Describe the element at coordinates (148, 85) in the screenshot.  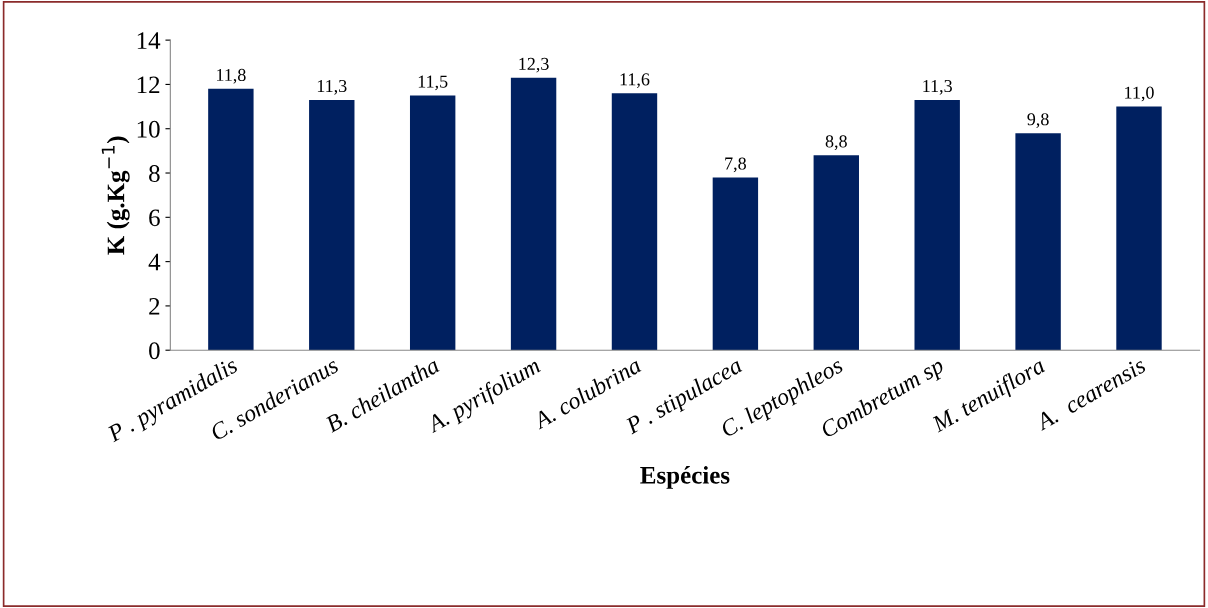
I see `y-tick-label: 12` at that location.